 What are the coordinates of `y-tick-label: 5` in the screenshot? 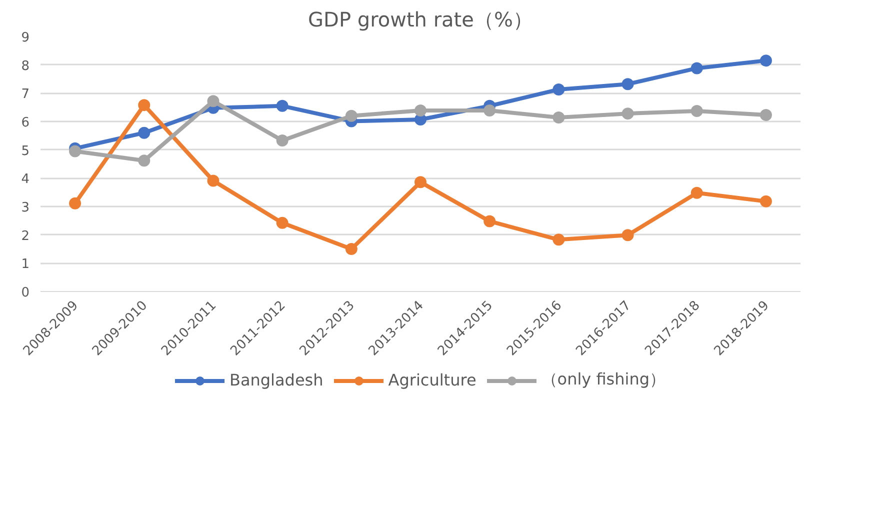 It's located at (25, 151).